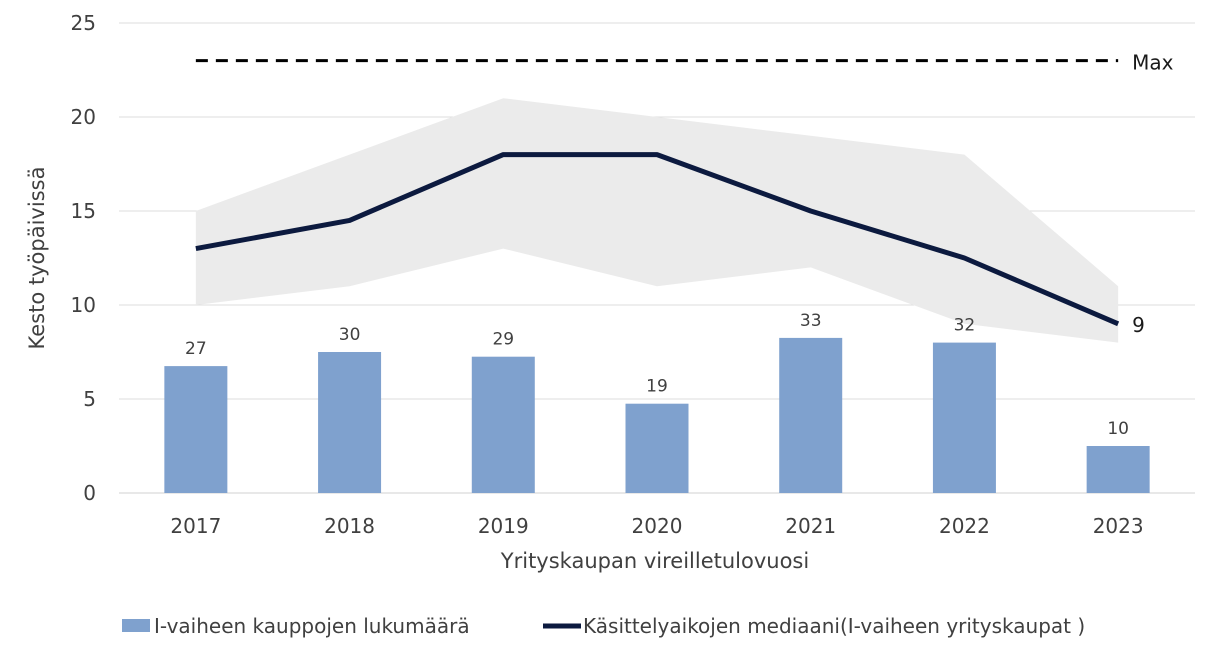 This screenshot has width=1212, height=652. I want to click on x-tick-label: 2019, so click(503, 526).